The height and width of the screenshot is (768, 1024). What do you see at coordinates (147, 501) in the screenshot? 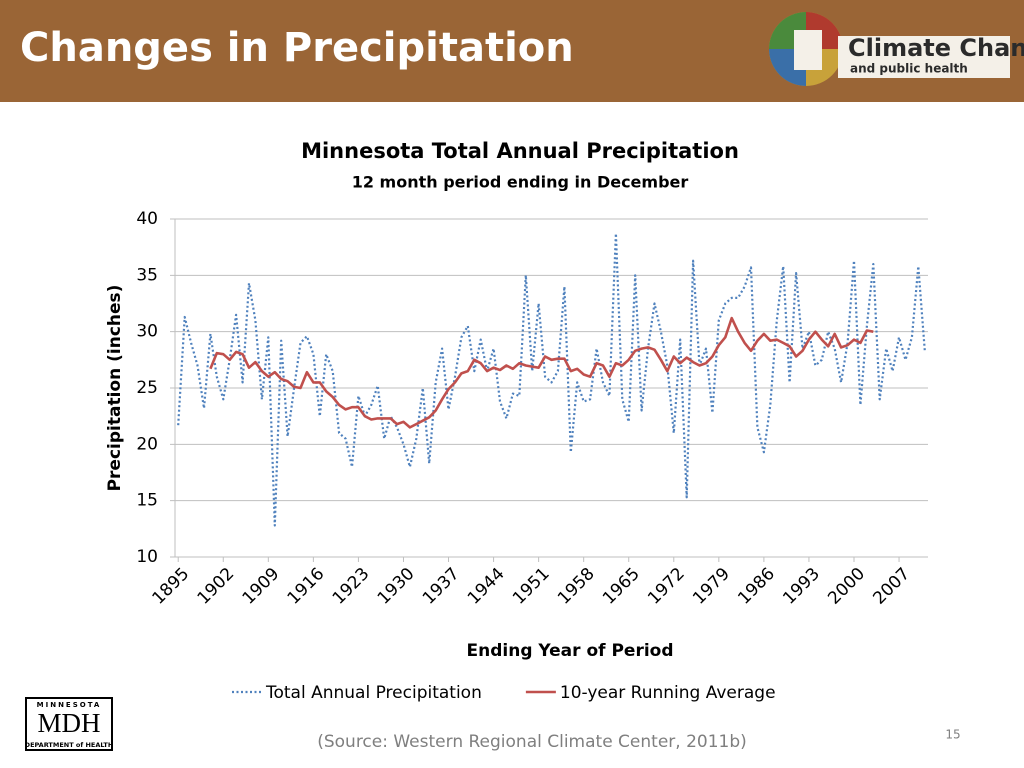
I see `y-tick-label: 15` at bounding box center [147, 501].